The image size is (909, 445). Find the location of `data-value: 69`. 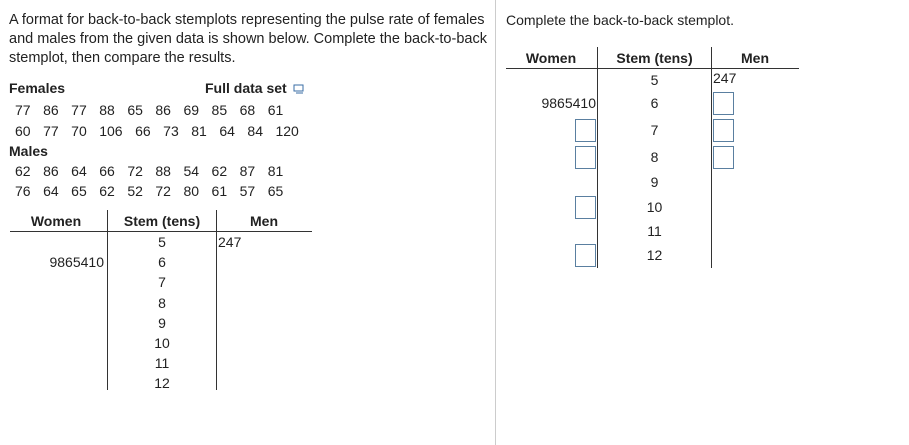

data-value: 69 is located at coordinates (191, 110).